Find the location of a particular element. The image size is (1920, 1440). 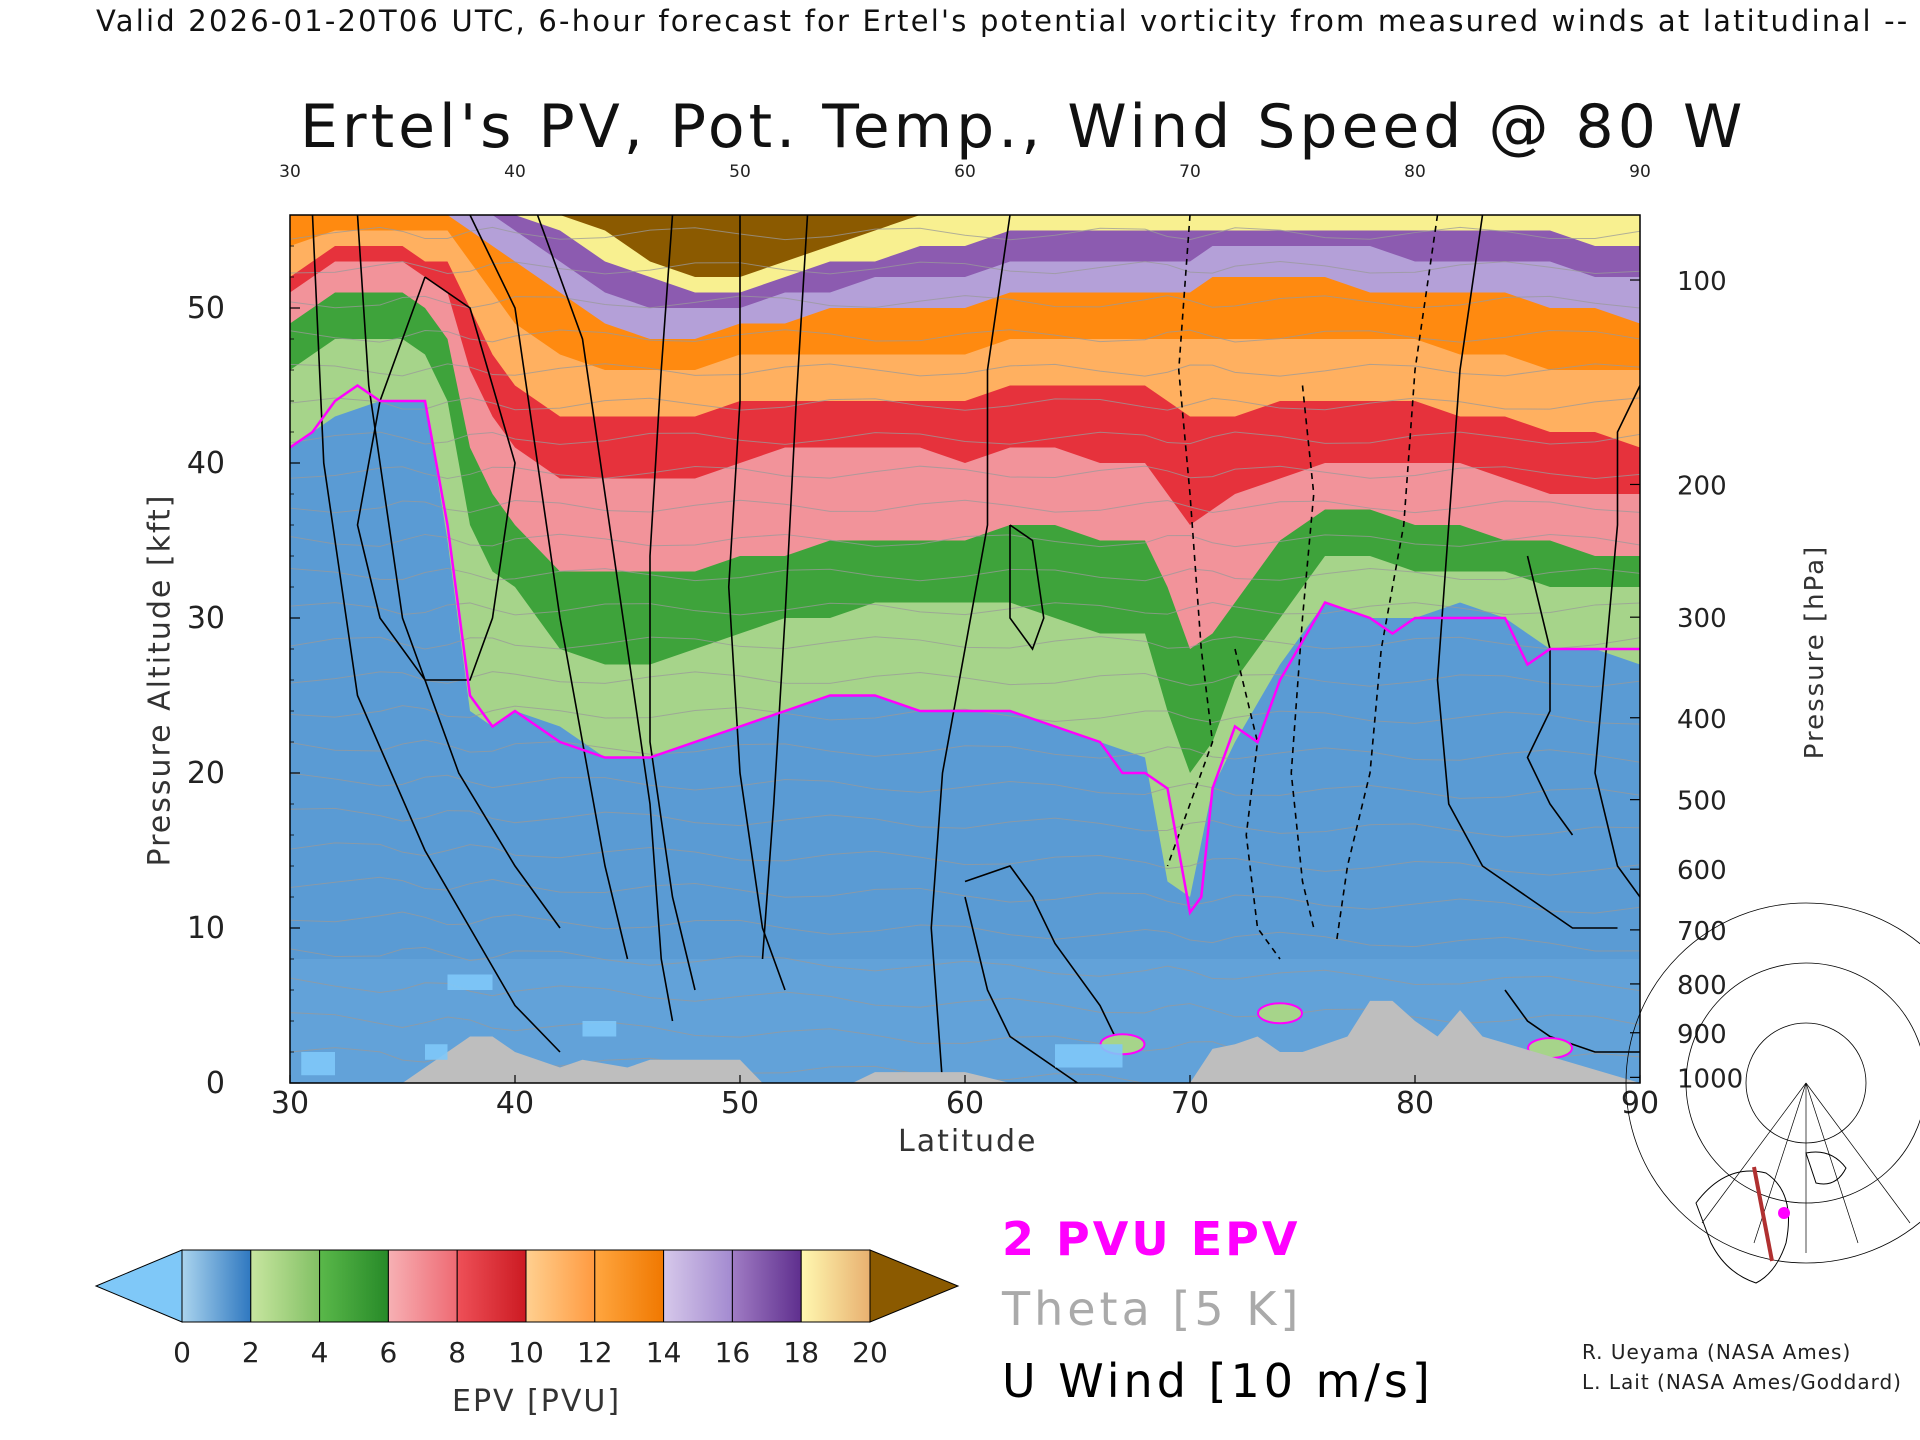

y-right-tick-label: 200 is located at coordinates (1702, 486).